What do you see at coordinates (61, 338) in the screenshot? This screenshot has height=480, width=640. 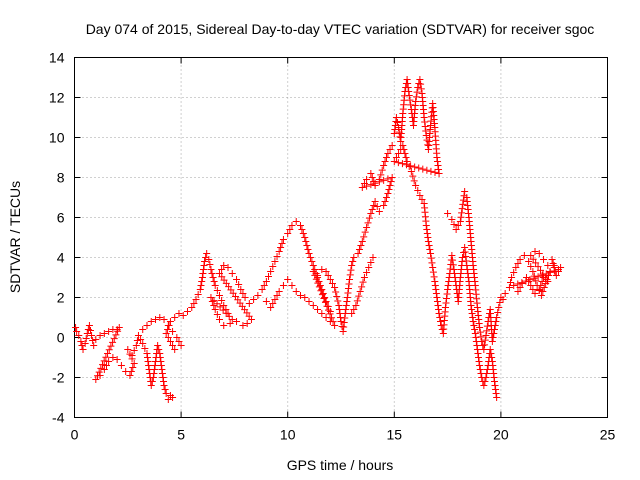 I see `y-tick-label: 0` at bounding box center [61, 338].